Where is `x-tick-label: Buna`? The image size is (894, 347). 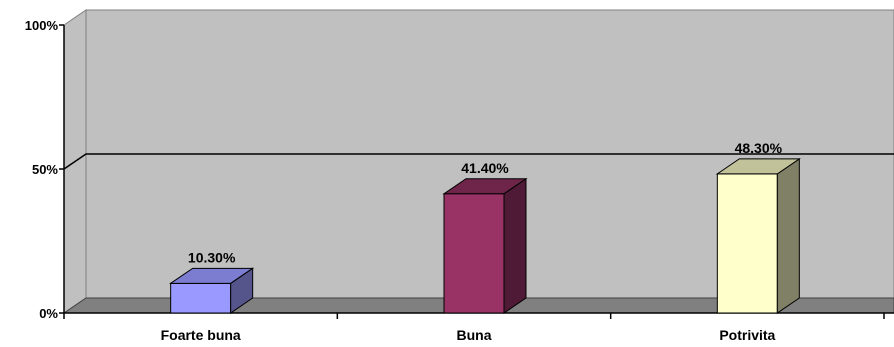
x-tick-label: Buna is located at coordinates (474, 335).